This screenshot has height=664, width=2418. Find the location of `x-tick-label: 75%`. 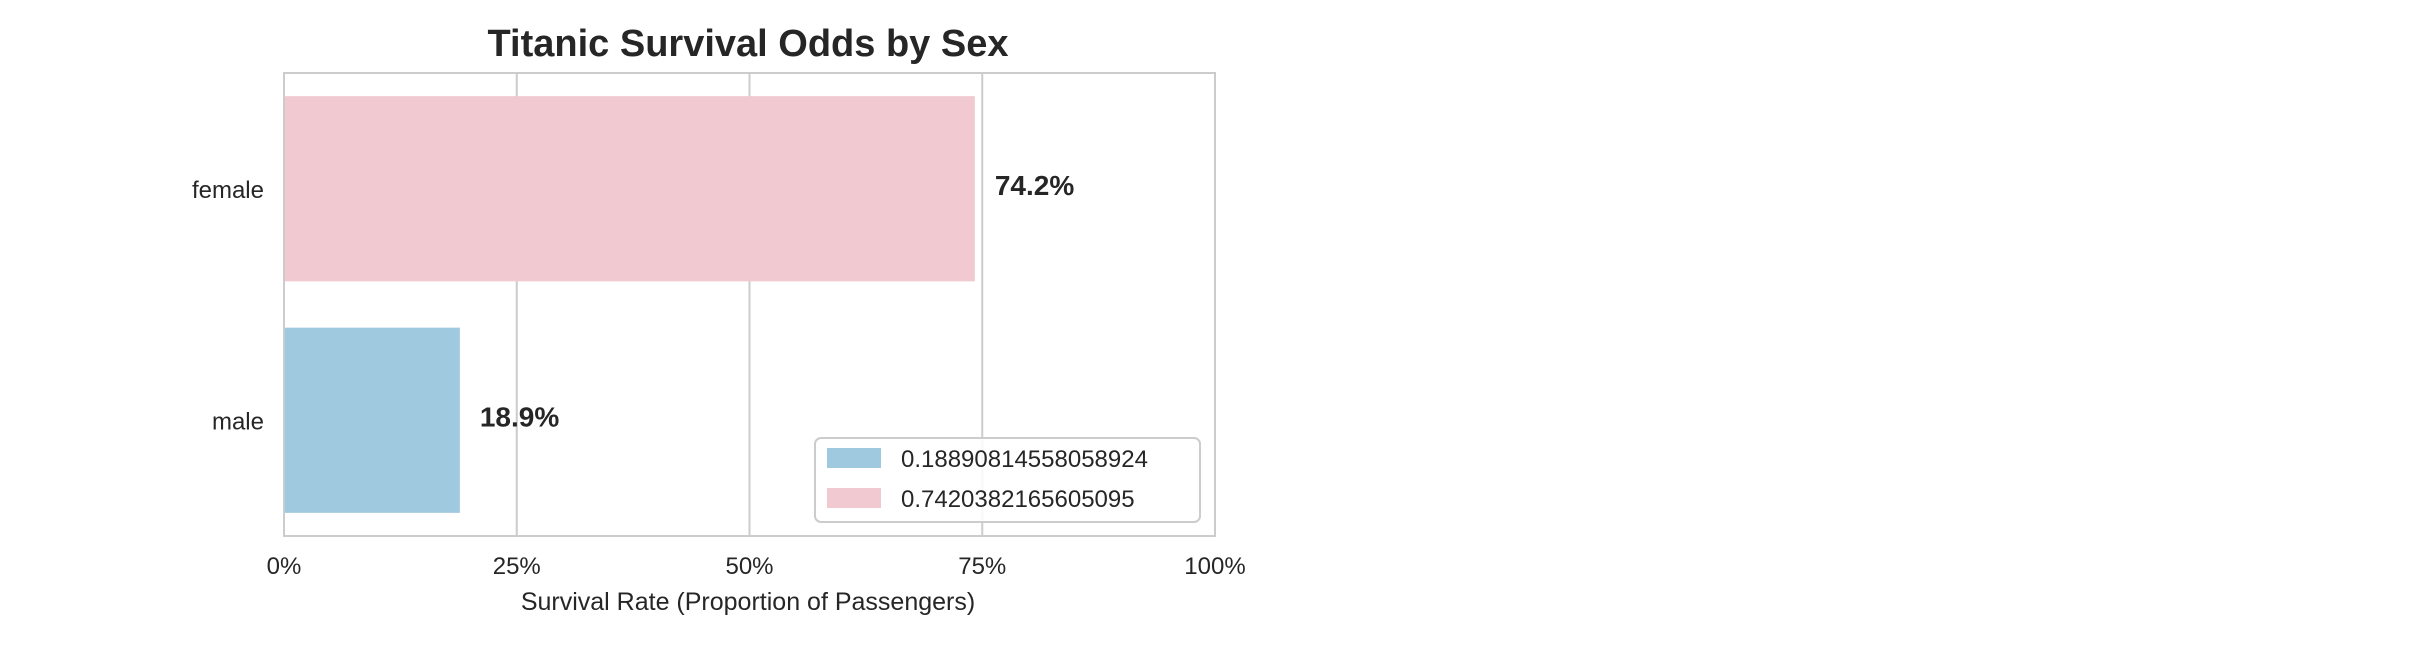

x-tick-label: 75% is located at coordinates (982, 566).